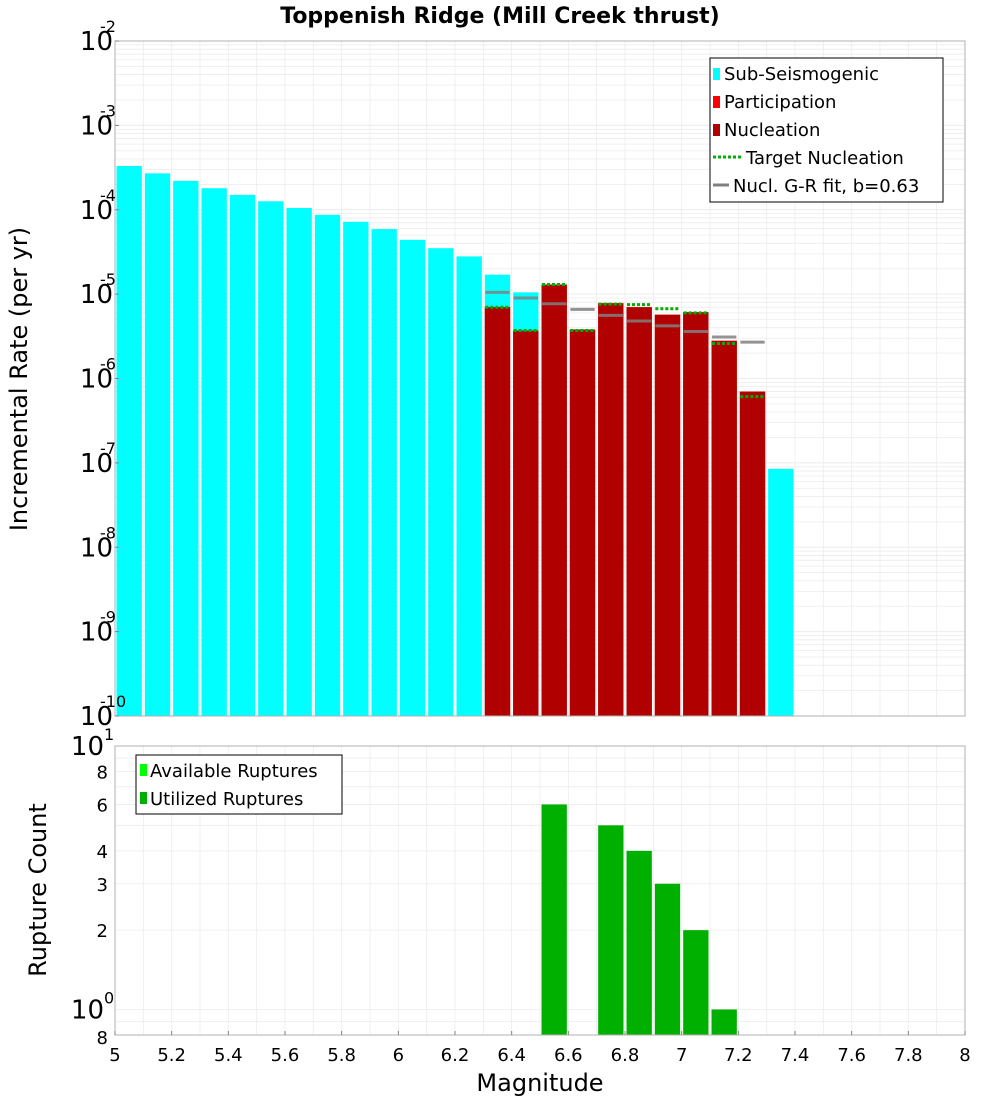 The width and height of the screenshot is (1000, 1100). I want to click on legend-label-nucleation: Nucleation, so click(772, 130).